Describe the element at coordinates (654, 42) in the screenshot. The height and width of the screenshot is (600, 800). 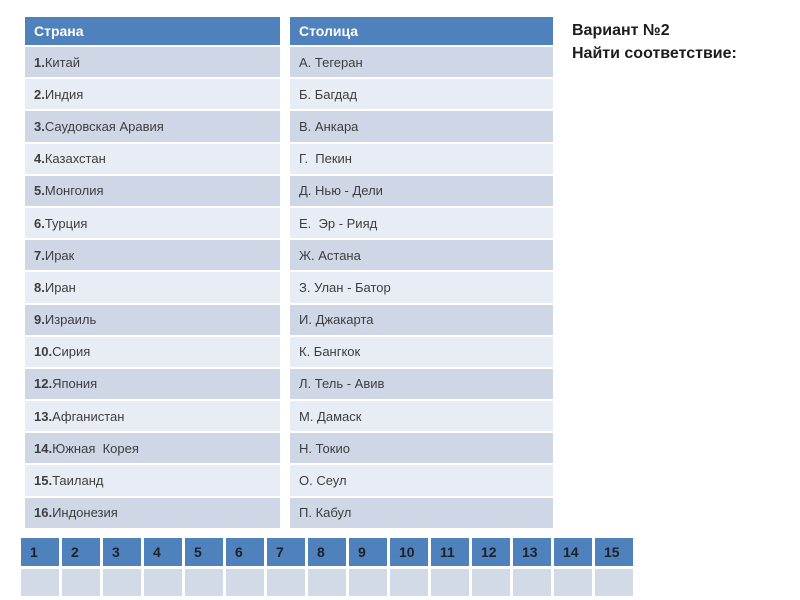
I see `variant-heading: Вариант №2 Найти соответствие:` at that location.